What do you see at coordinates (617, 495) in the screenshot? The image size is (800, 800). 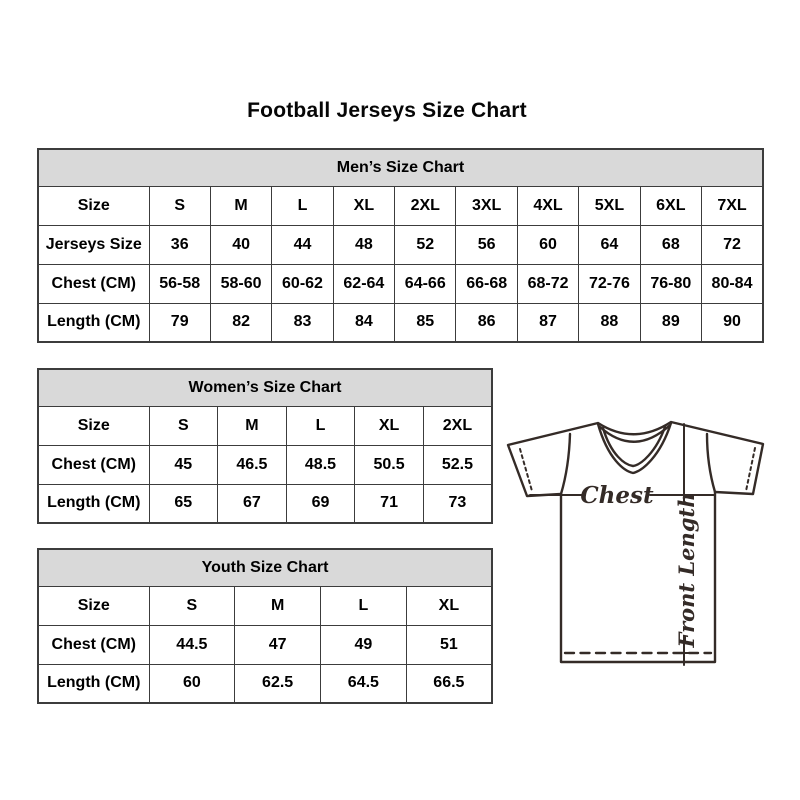 I see `chest-label: Chest` at bounding box center [617, 495].